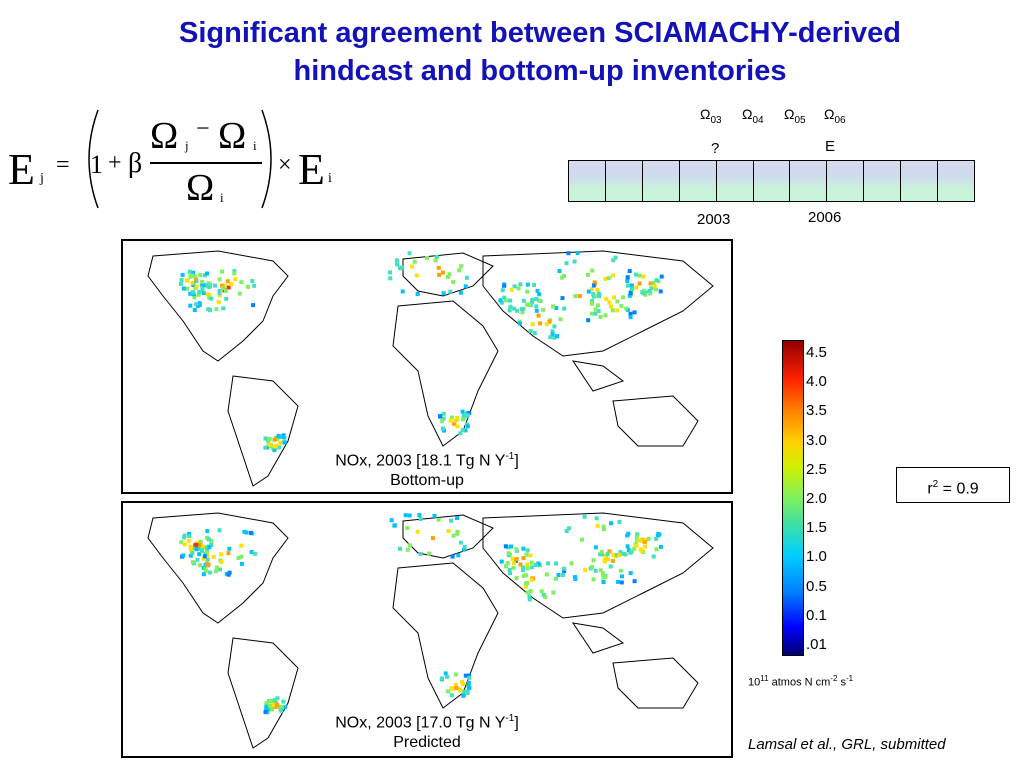 The width and height of the screenshot is (1024, 768). What do you see at coordinates (801, 681) in the screenshot?
I see `colorbar-units: 1011 atmos N cm-2 s-1` at bounding box center [801, 681].